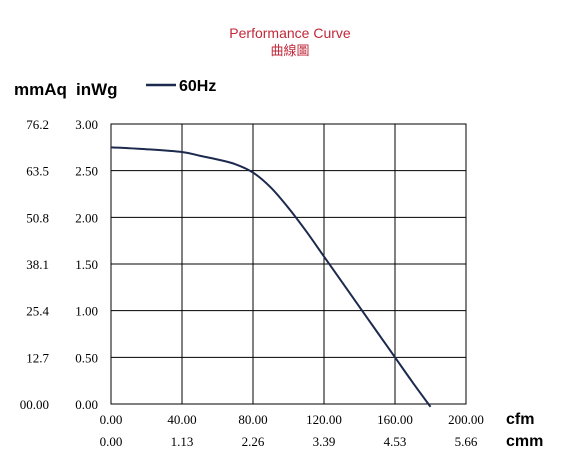 The width and height of the screenshot is (581, 458). Describe the element at coordinates (111, 441) in the screenshot. I see `x-tick-label-cmm: 0.00` at that location.